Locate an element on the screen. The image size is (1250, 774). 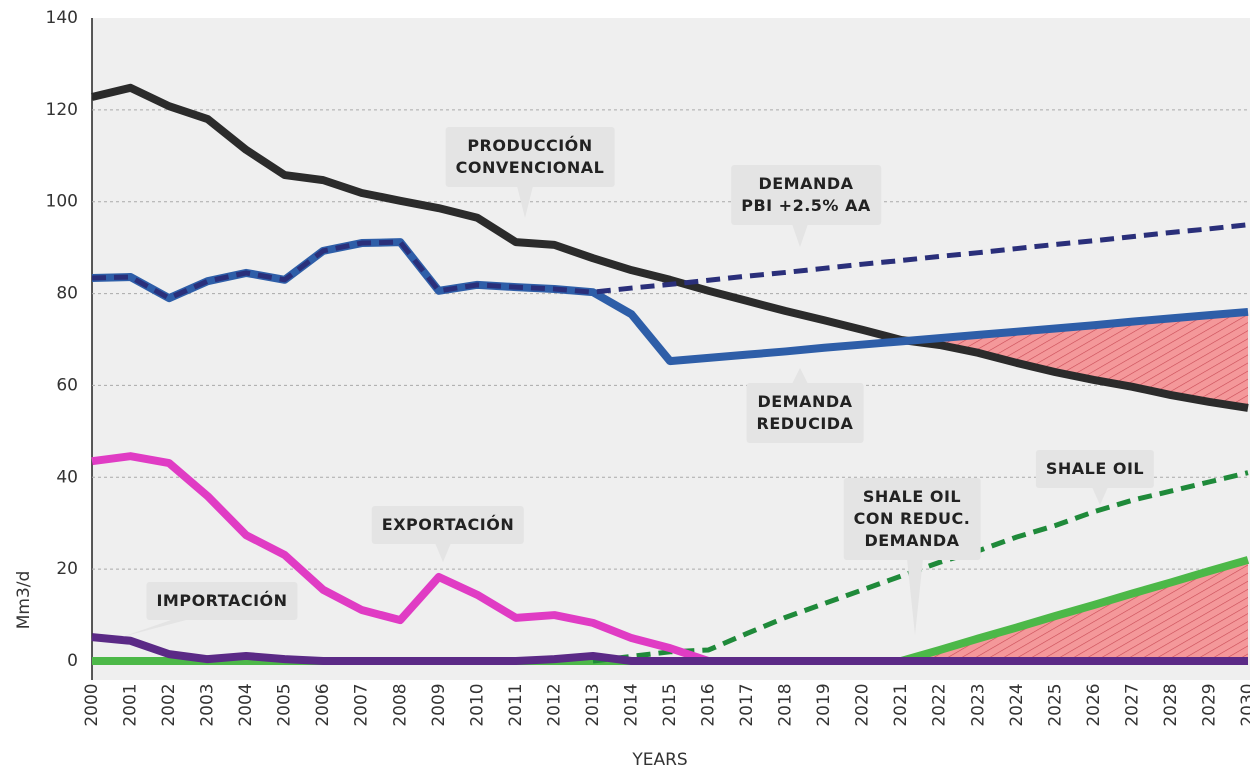
series-callout: DEMANDA REDUCIDA is located at coordinates (805, 413).